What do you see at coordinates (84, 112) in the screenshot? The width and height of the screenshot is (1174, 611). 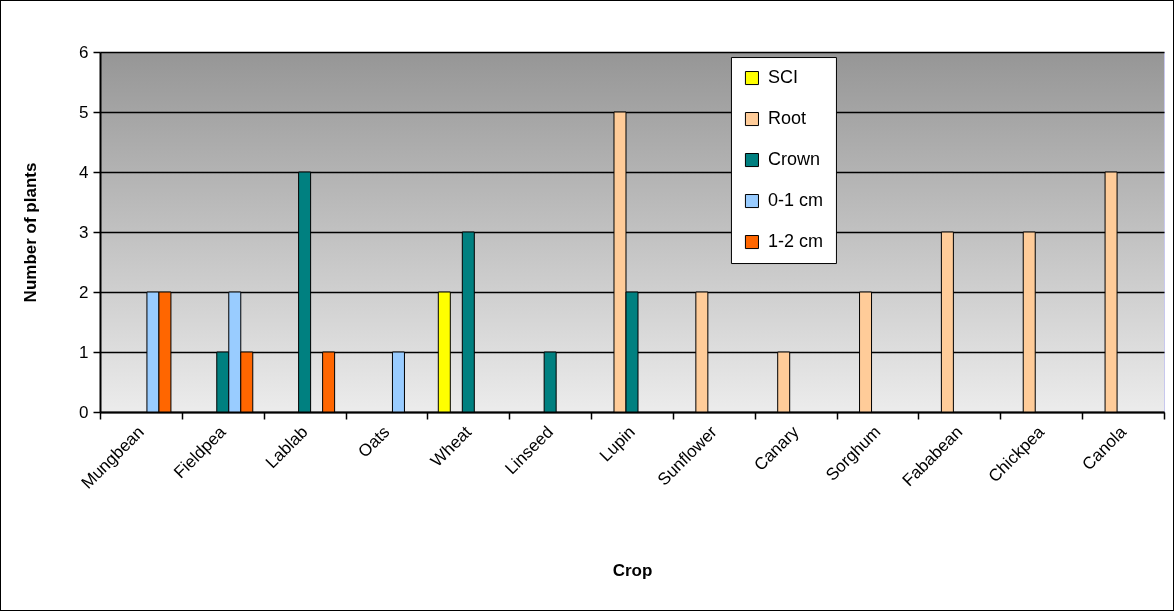 I see `y-tick-label: 5` at bounding box center [84, 112].